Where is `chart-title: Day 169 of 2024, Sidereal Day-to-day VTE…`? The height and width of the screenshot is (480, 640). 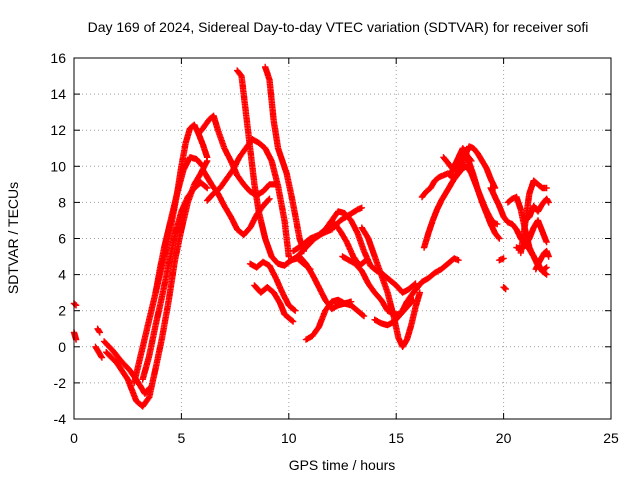
chart-title: Day 169 of 2024, Sidereal Day-to-day VTE… is located at coordinates (338, 27).